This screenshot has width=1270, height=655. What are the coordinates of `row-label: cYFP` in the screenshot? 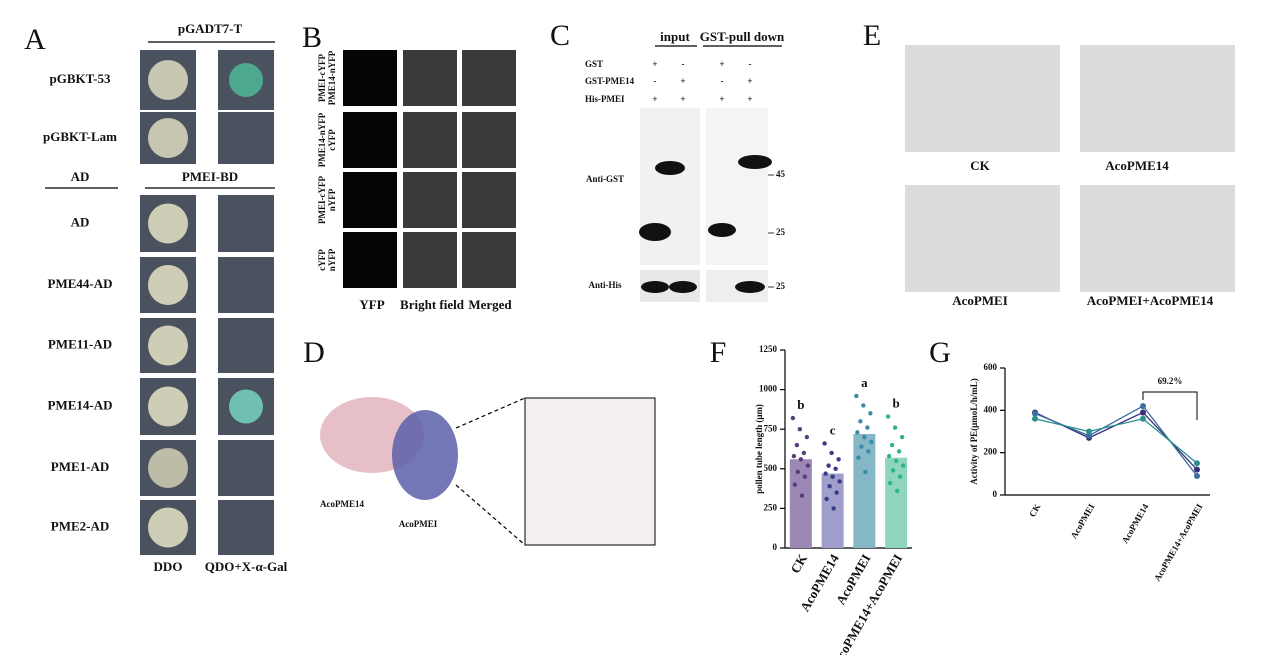 It's located at (322, 260).